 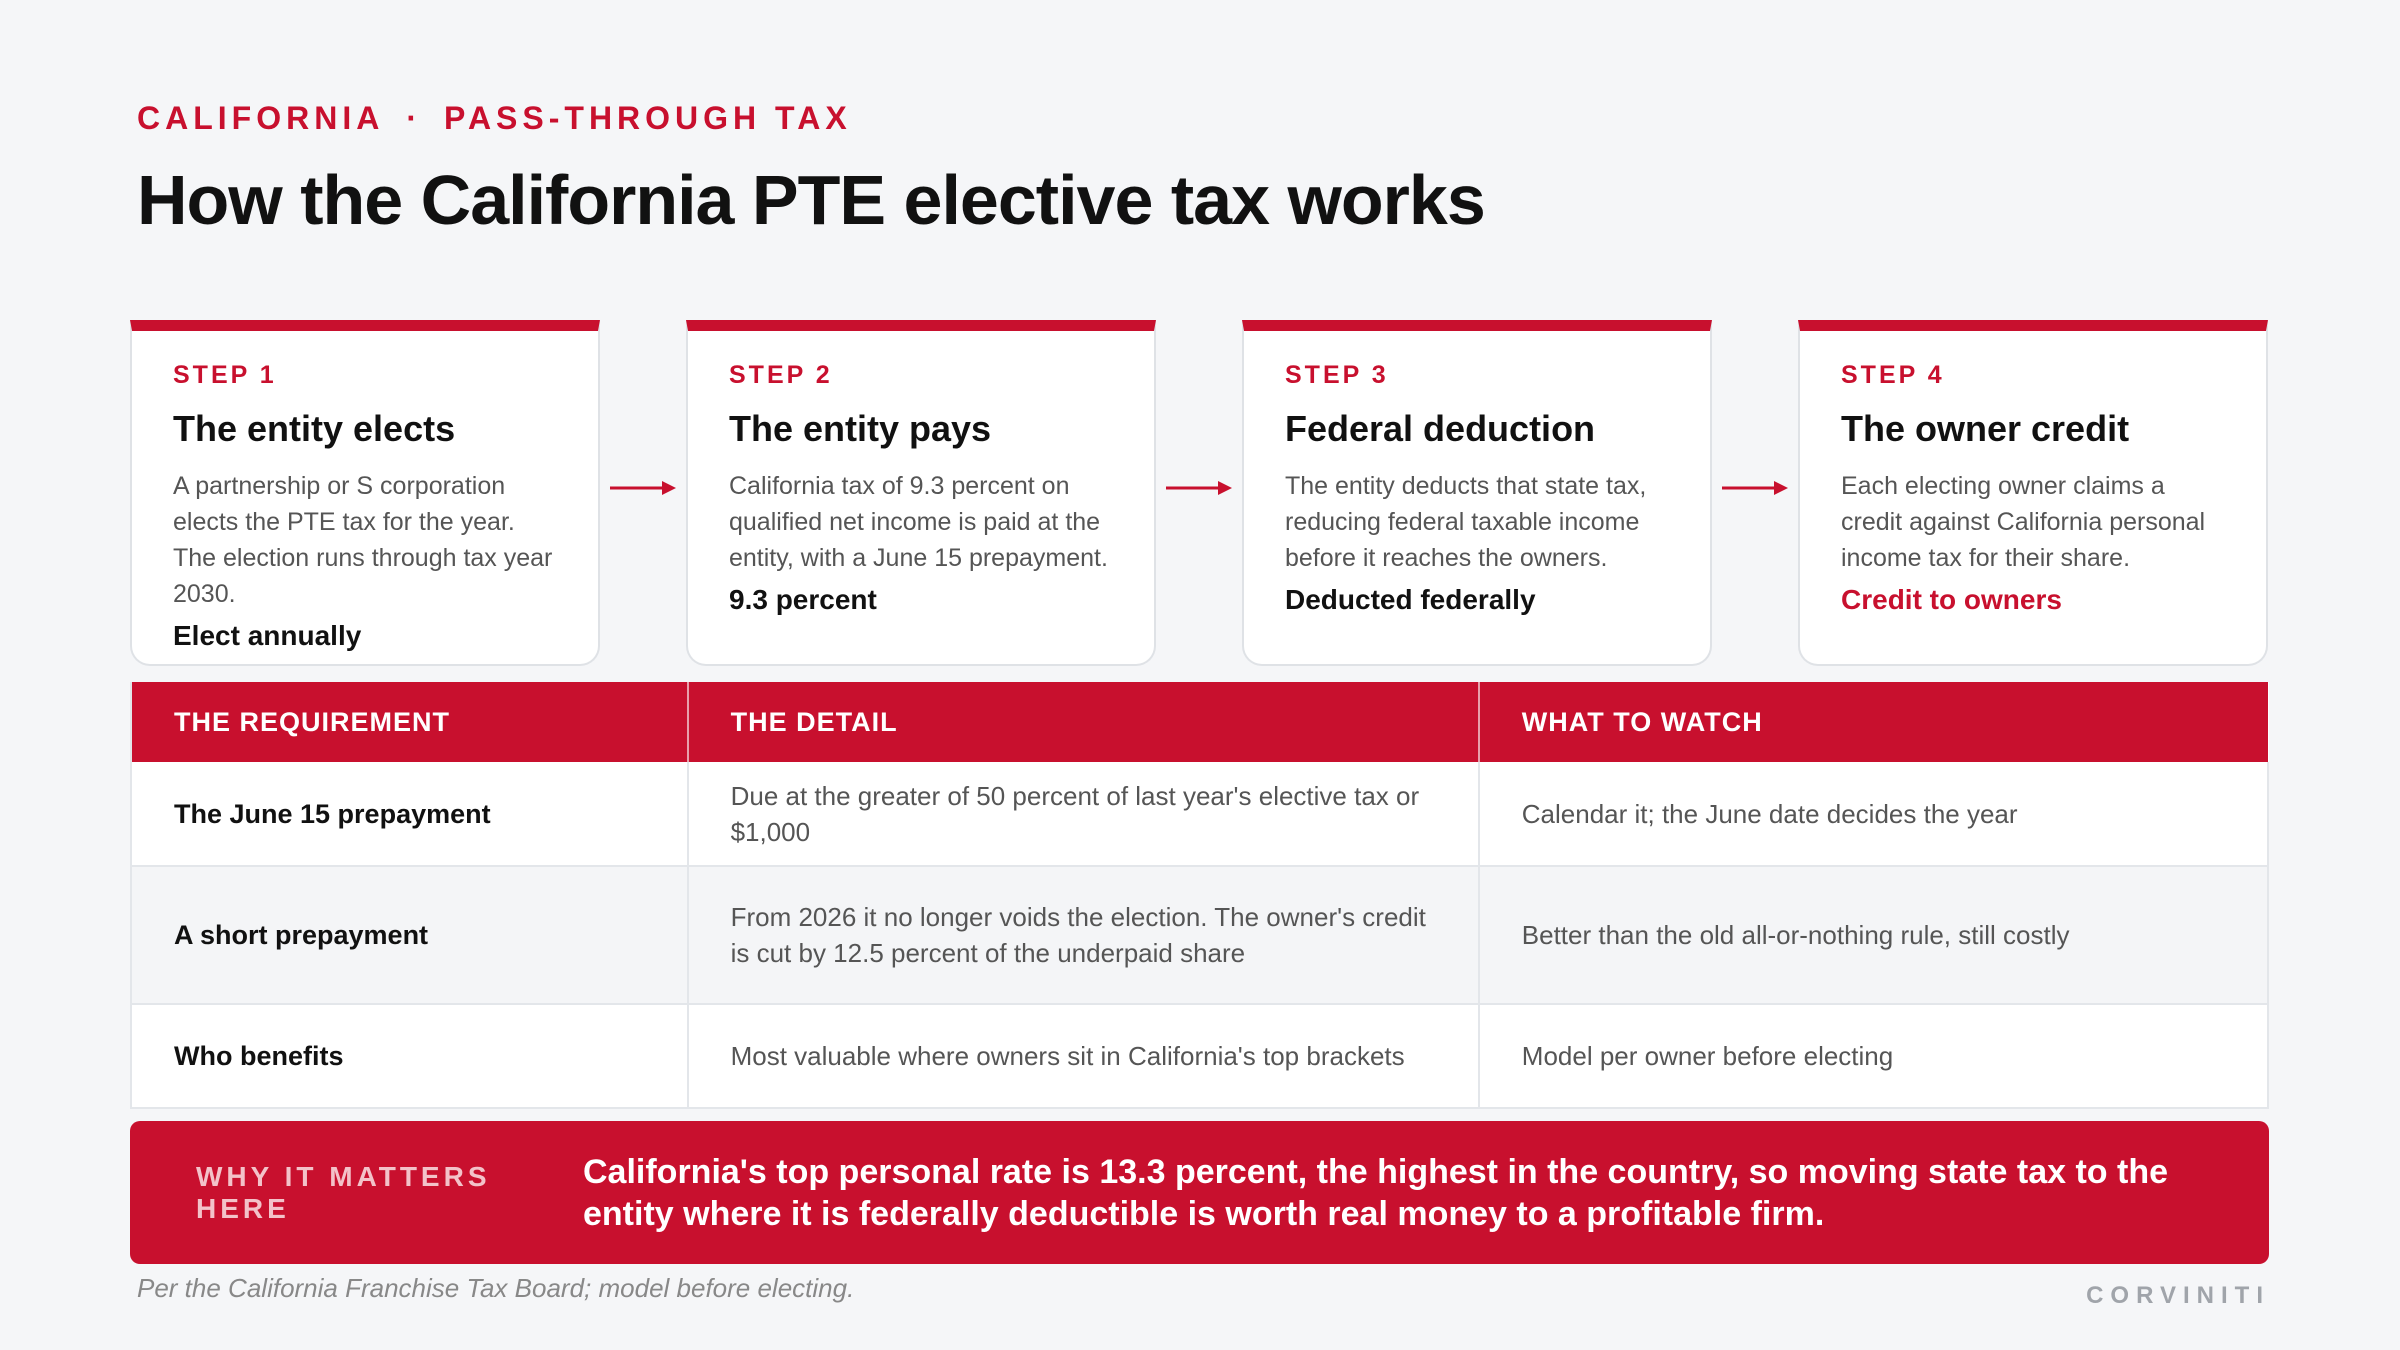 What do you see at coordinates (1873, 722) in the screenshot?
I see `column-header-watch: WHAT TO WATCH` at bounding box center [1873, 722].